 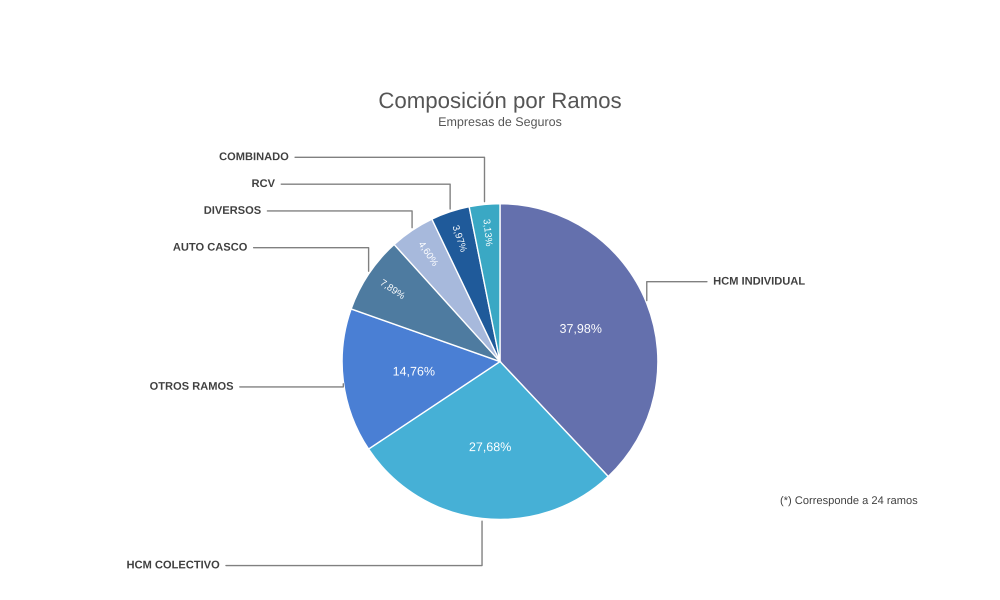 What do you see at coordinates (210, 246) in the screenshot?
I see `slice-label: AUTO CASCO` at bounding box center [210, 246].